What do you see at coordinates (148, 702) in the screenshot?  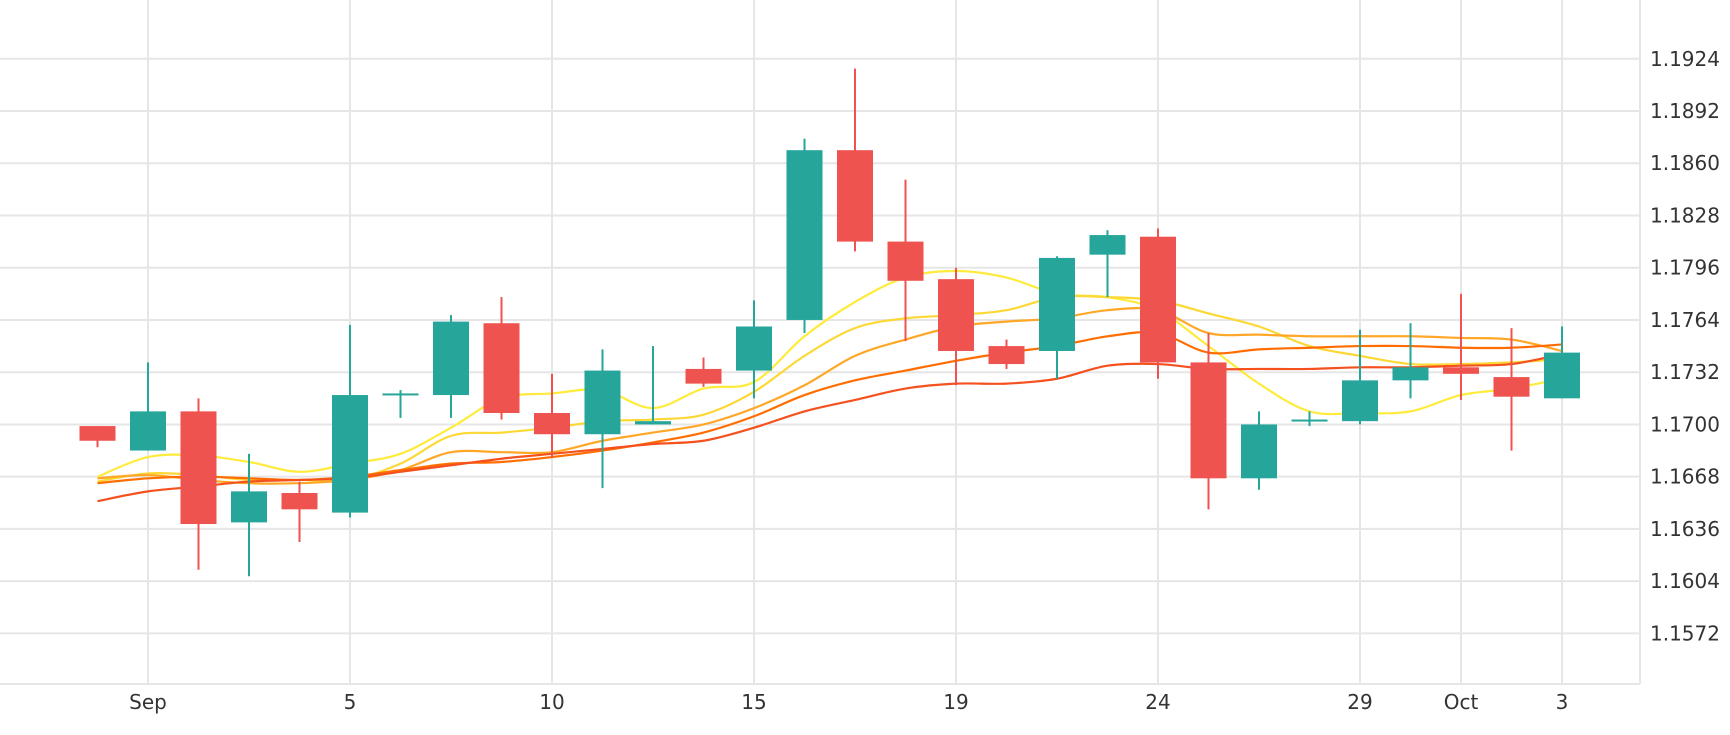 I see `x-tick-label: Sep` at bounding box center [148, 702].